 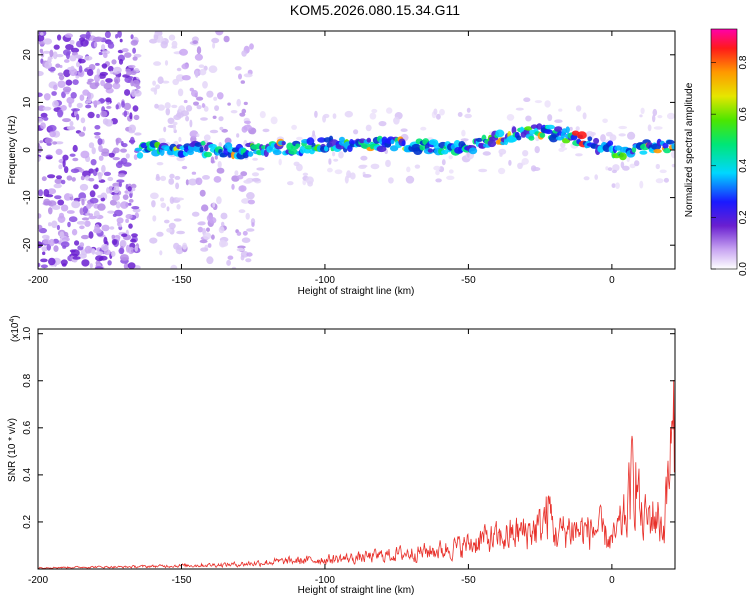 I want to click on y-tick-label: 10, so click(x=27, y=102).